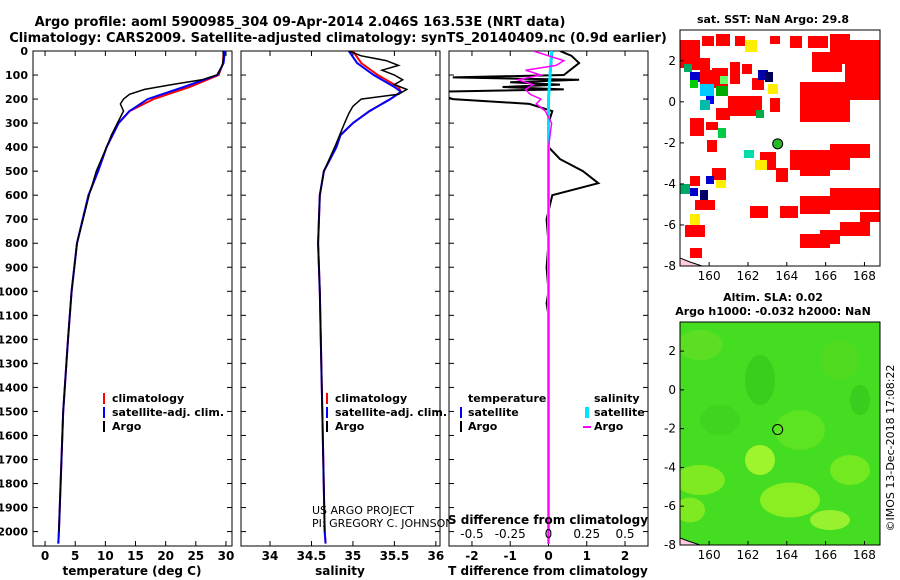 Image resolution: width=900 pixels, height=580 pixels. What do you see at coordinates (391, 412) in the screenshot?
I see `legend-satellite: satellite-adj. clim.` at bounding box center [391, 412].